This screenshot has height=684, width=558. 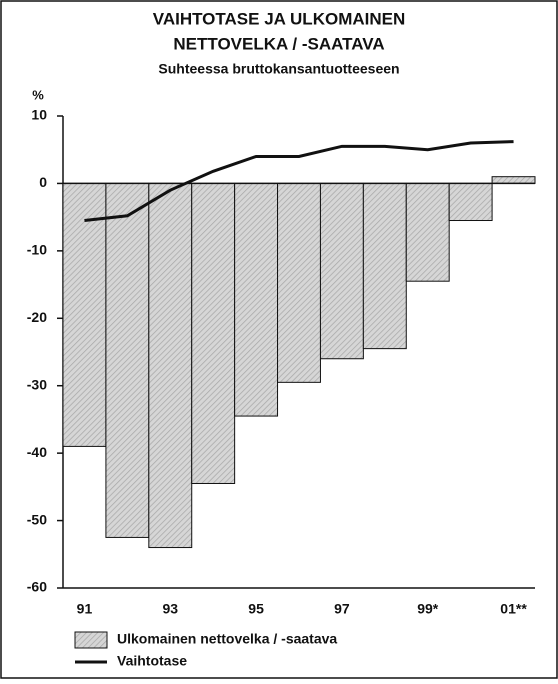 I want to click on legend-label: Vaihtotase, so click(x=152, y=661).